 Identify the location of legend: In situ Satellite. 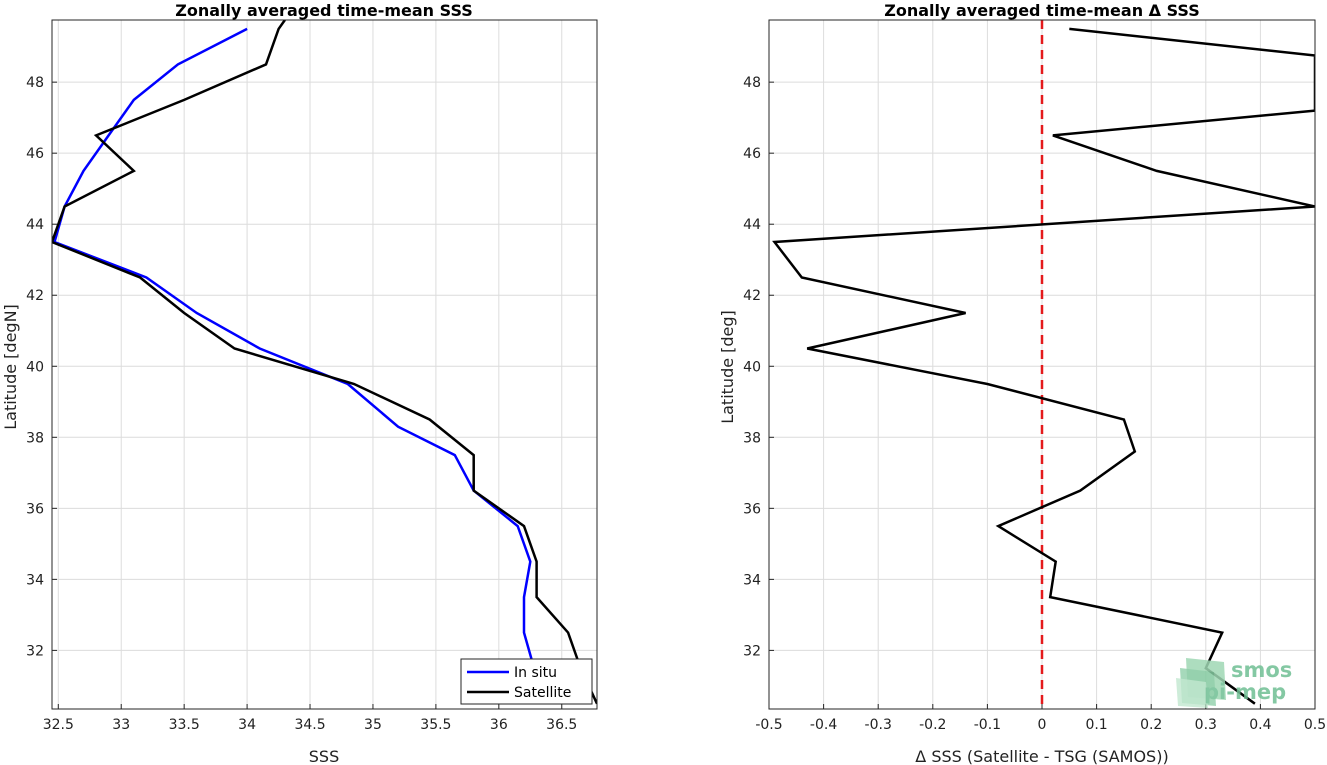
(526, 681).